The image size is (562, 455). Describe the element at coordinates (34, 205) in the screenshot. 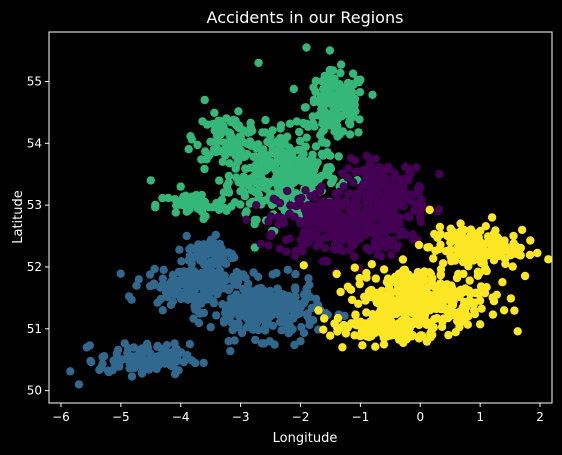

I see `y-tick-label: 53` at that location.